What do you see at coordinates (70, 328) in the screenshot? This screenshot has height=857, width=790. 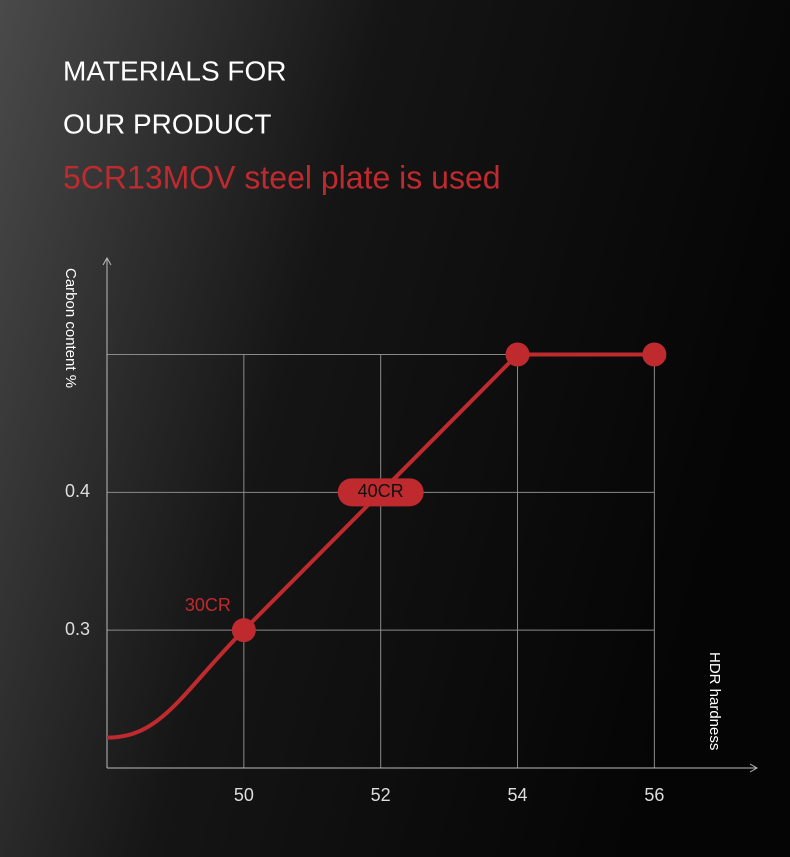 I see `y-axis-label: Carbon content %` at bounding box center [70, 328].